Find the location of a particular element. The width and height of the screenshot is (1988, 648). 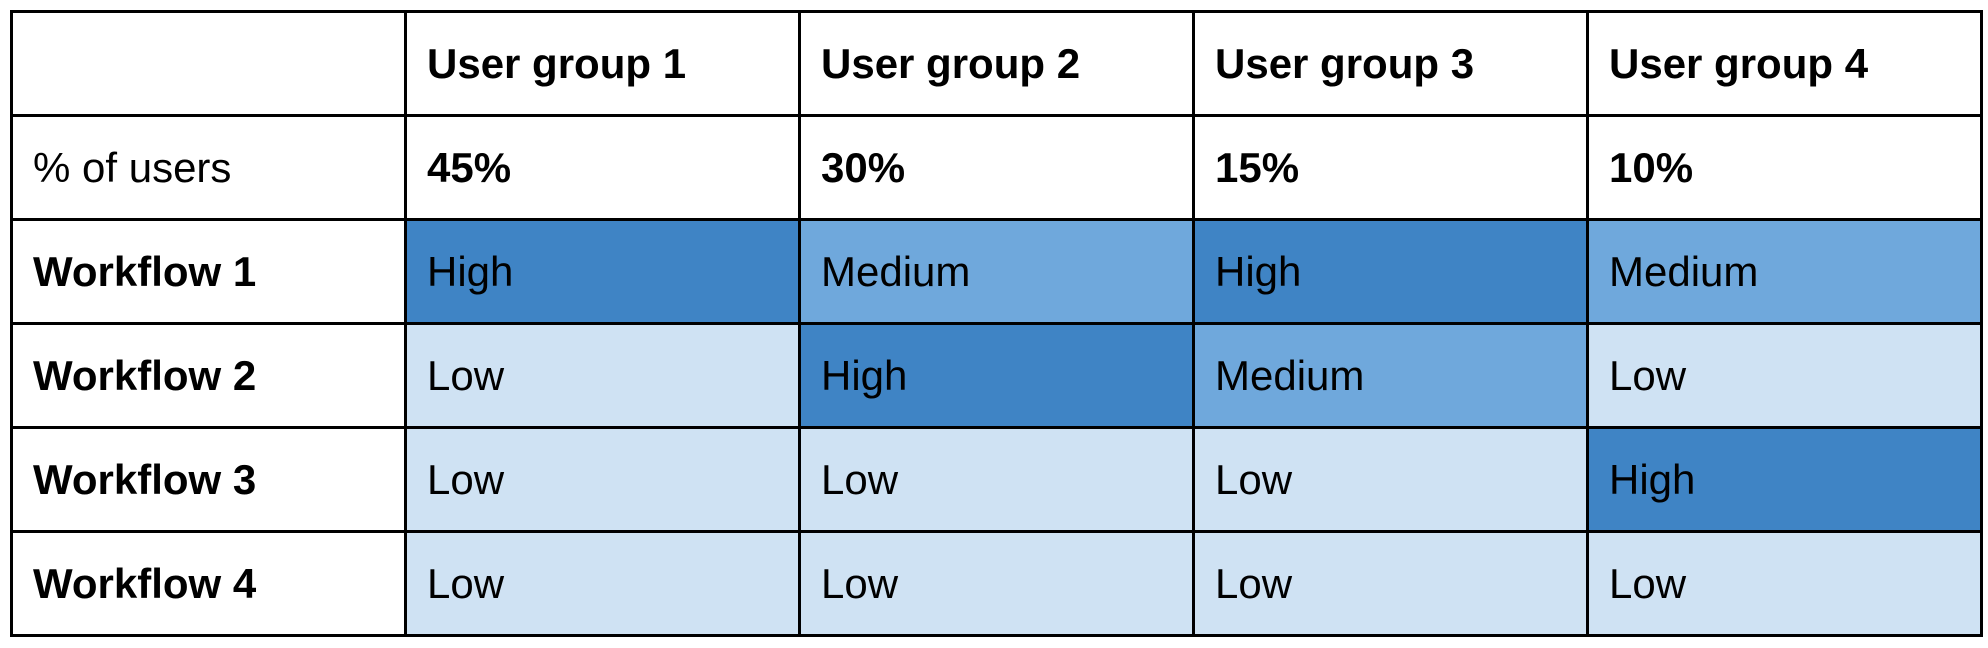

column-header: User group 4 is located at coordinates (1784, 63).